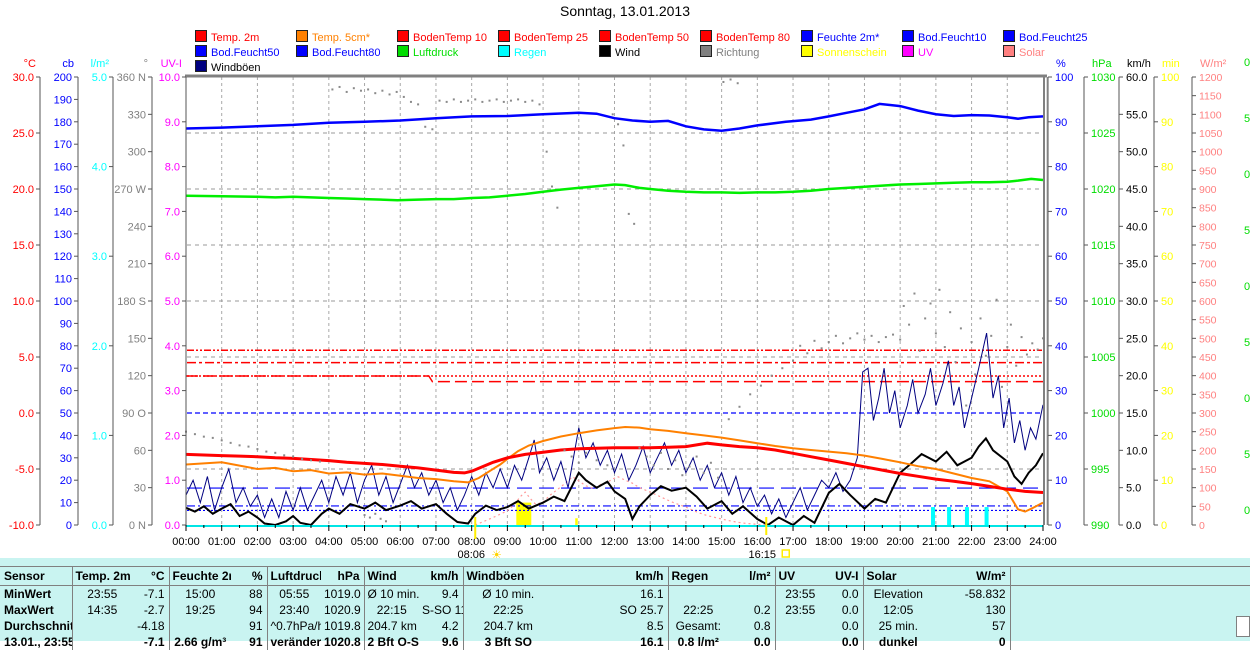  I want to click on col-unit: km/h, so click(441, 576).